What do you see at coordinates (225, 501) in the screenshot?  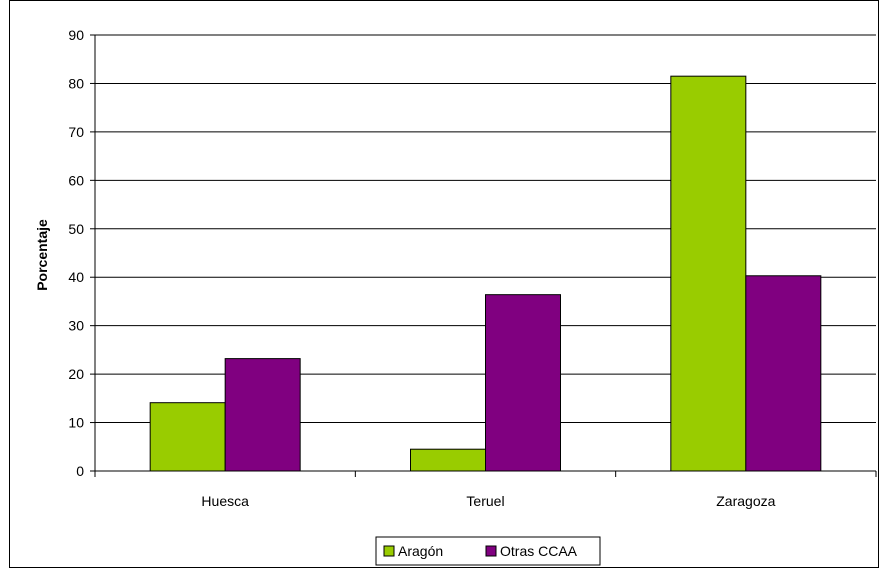 I see `x-tick-label: Huesca` at bounding box center [225, 501].